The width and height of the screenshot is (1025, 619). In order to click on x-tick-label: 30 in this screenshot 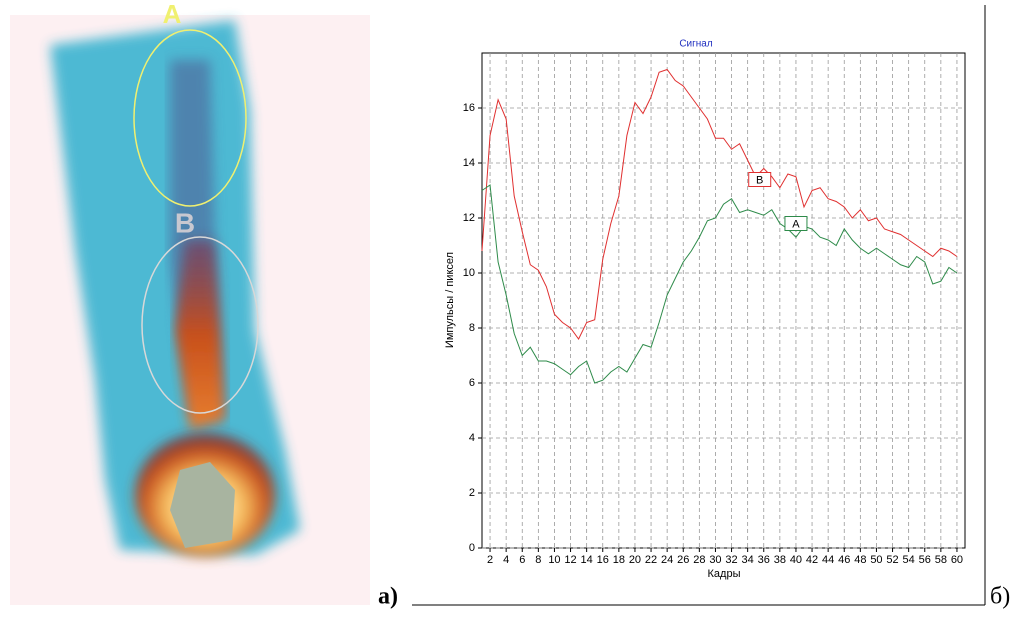, I will do `click(715, 560)`.